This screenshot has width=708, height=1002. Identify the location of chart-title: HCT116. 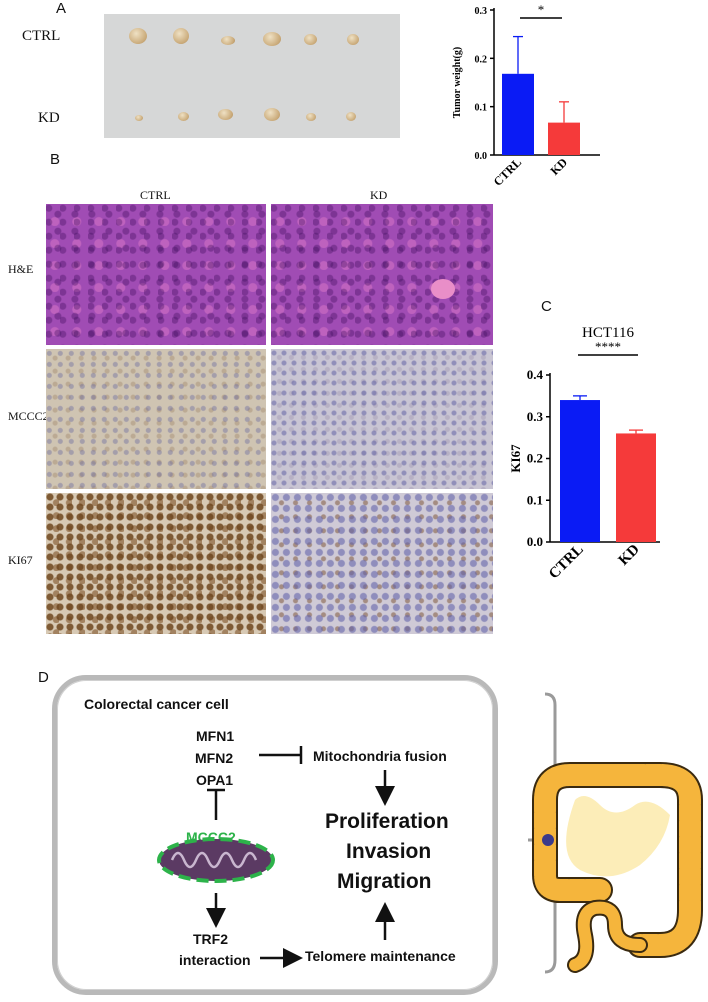
(608, 333).